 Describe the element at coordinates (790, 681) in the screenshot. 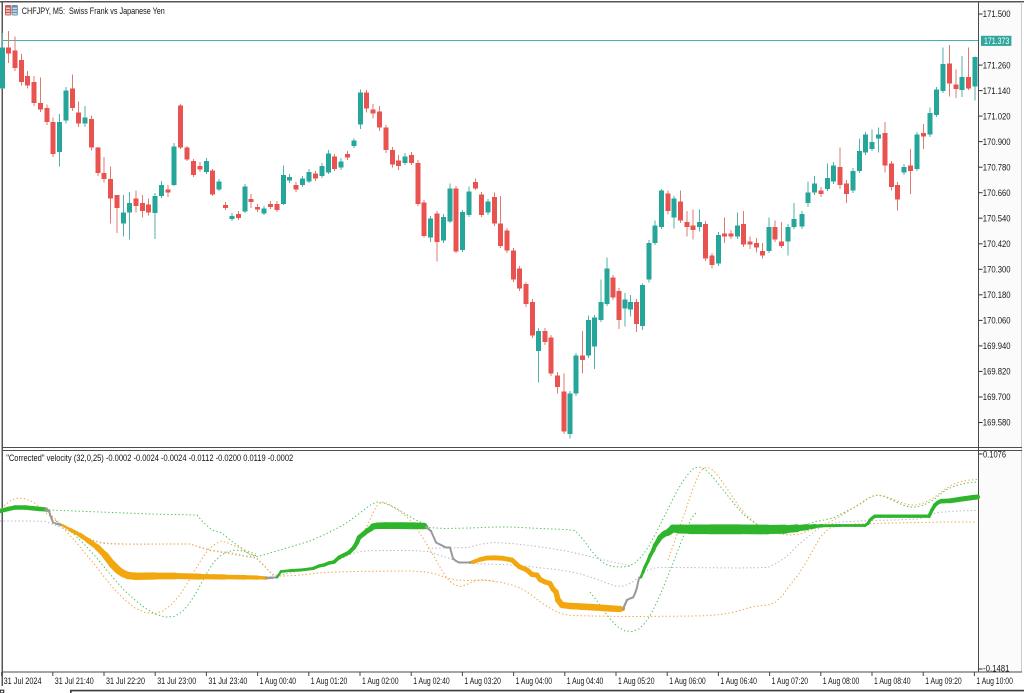

I see `svg-text: 1 Aug 07:20` at that location.